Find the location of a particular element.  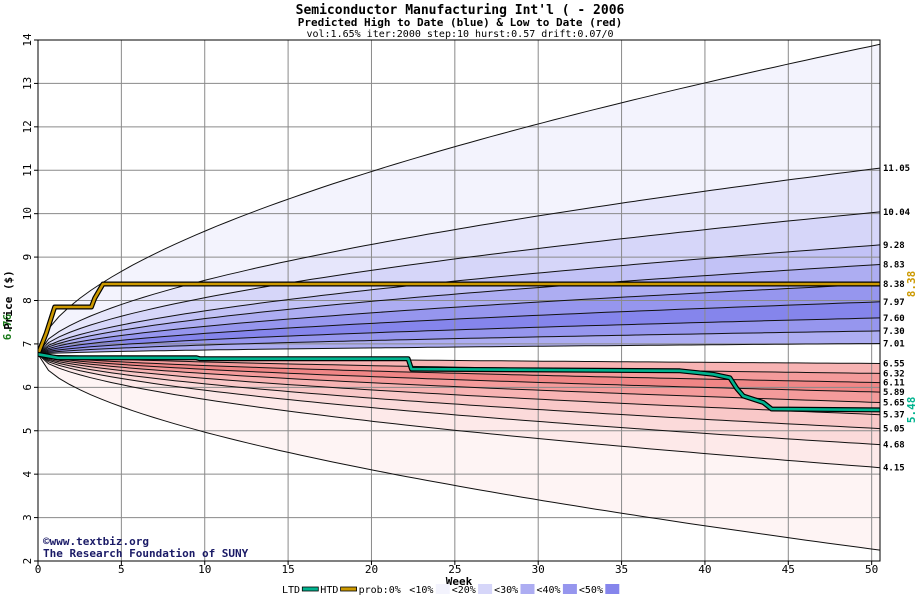

high-quantile-label-5: 8.38 is located at coordinates (894, 285).